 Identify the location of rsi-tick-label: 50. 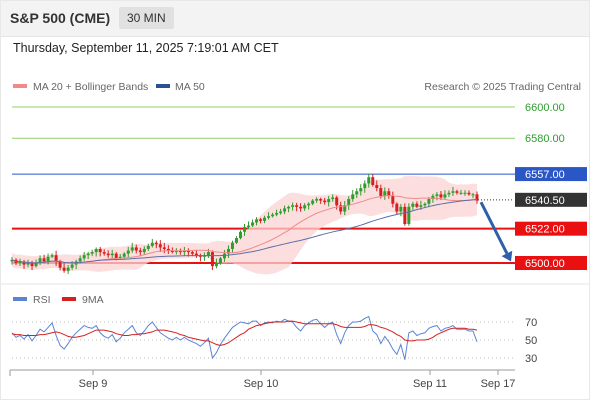
(531, 341).